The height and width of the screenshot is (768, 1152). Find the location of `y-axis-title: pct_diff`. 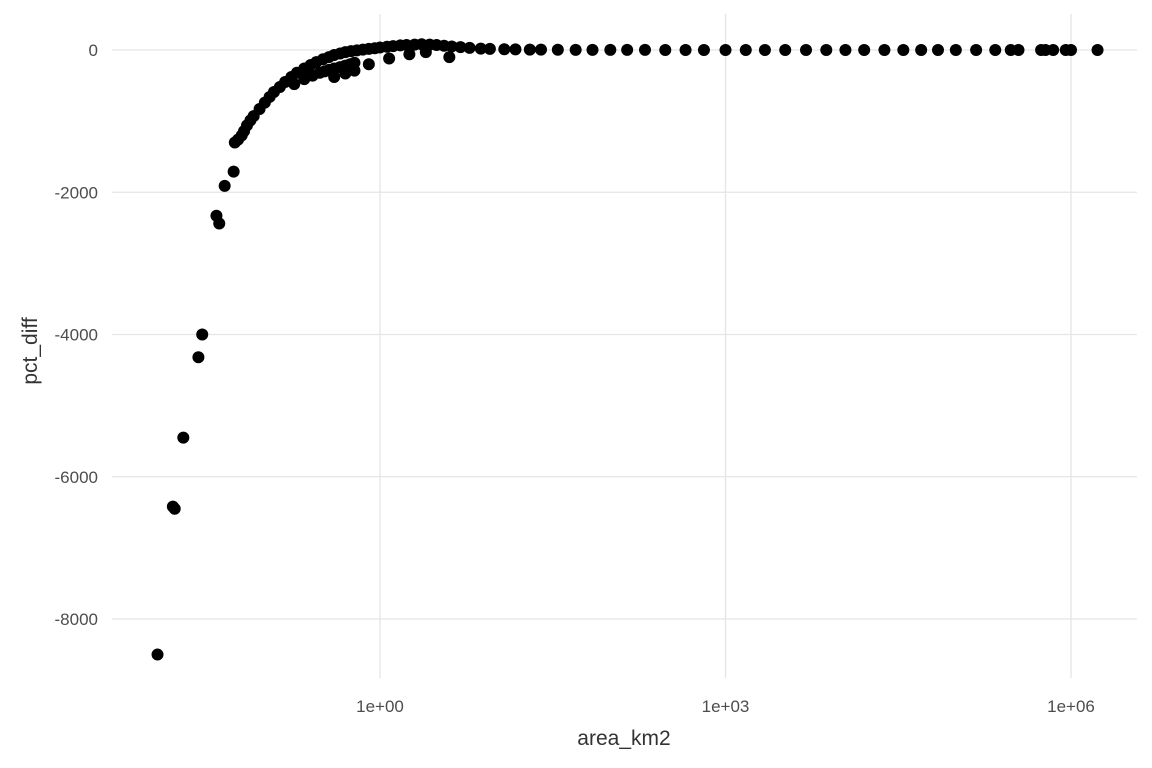

y-axis-title: pct_diff is located at coordinates (30, 350).